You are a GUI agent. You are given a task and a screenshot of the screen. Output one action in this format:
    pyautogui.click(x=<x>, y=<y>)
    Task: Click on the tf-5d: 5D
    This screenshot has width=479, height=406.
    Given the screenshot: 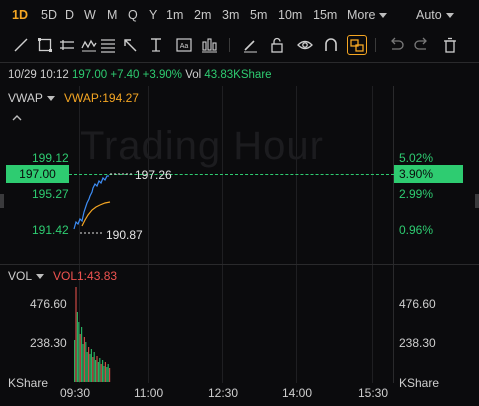 What is the action you would take?
    pyautogui.click(x=49, y=15)
    